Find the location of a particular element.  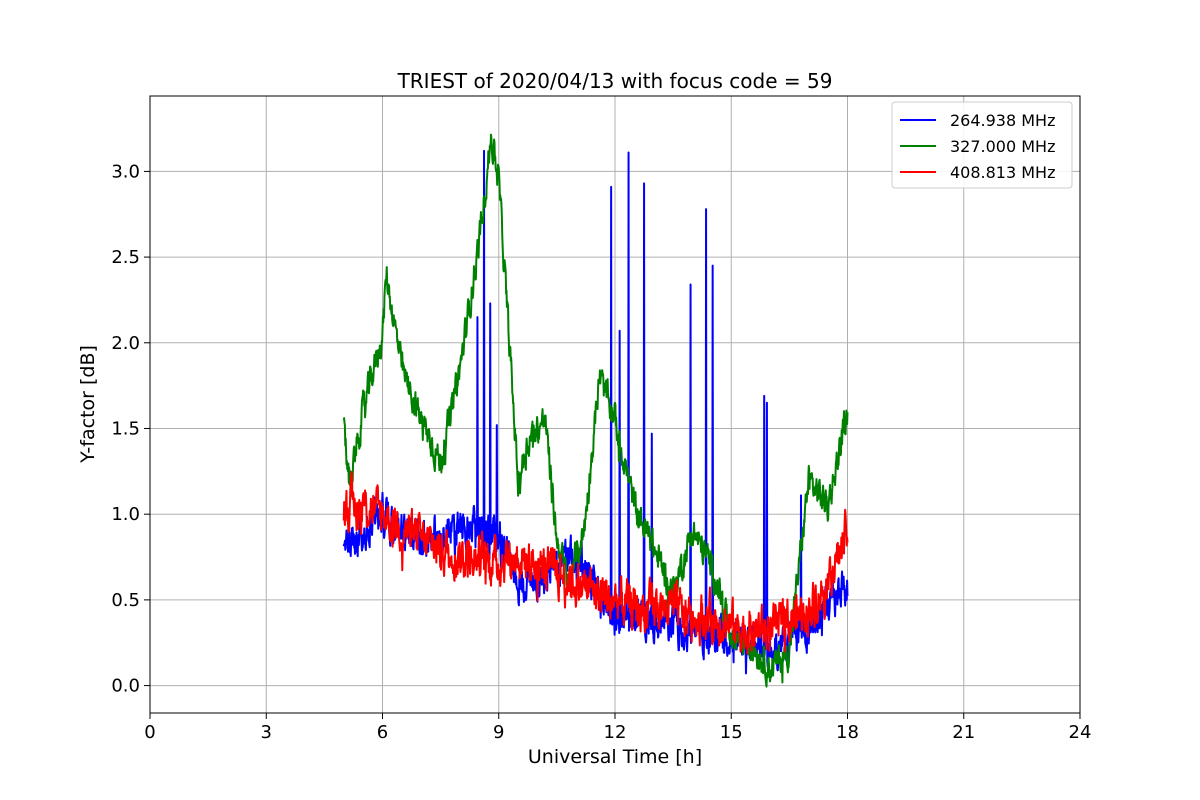

x-tick-label: 21 is located at coordinates (963, 732).